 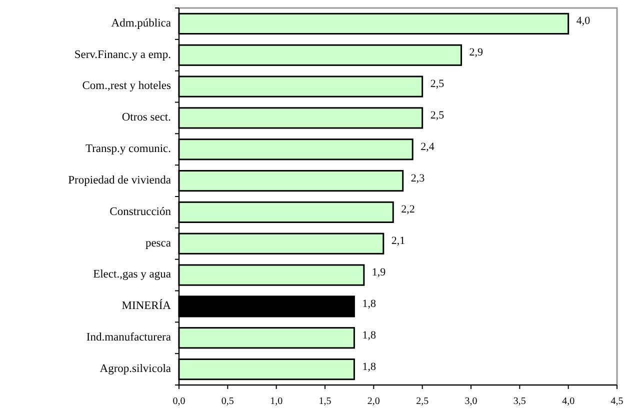 I want to click on data-label: 2,1, so click(x=398, y=241).